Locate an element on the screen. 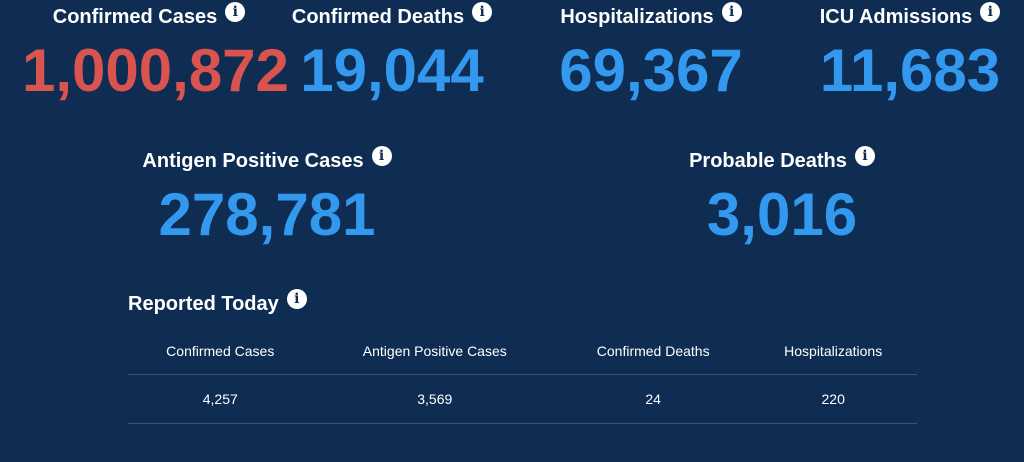 The height and width of the screenshot is (462, 1024). stat-confirmed-deaths-label: Confirmed Deaths is located at coordinates (378, 17).